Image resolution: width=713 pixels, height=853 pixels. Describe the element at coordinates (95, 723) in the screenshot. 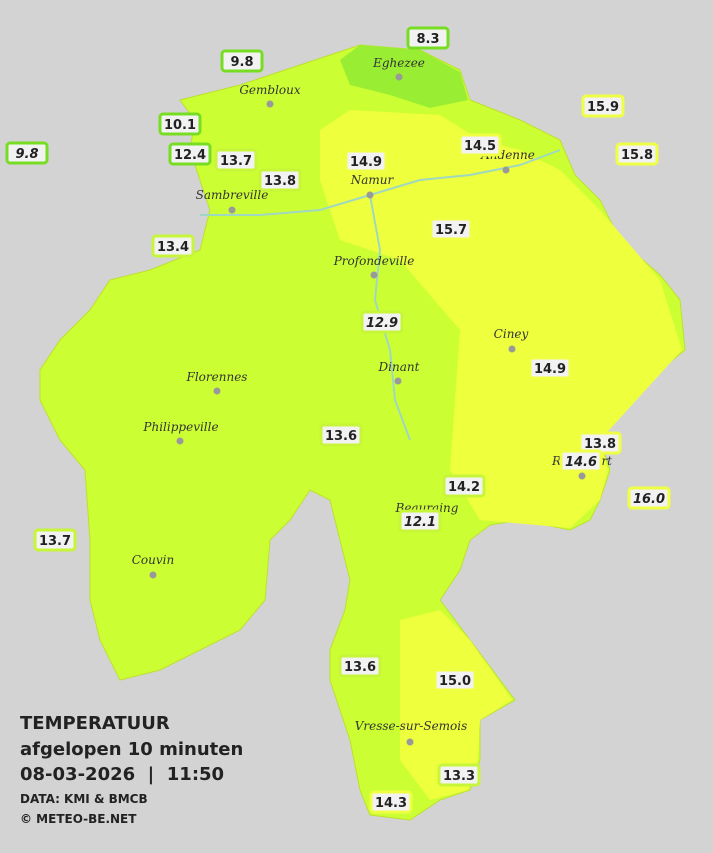

I see `legend-title: TEMPERATUUR` at that location.